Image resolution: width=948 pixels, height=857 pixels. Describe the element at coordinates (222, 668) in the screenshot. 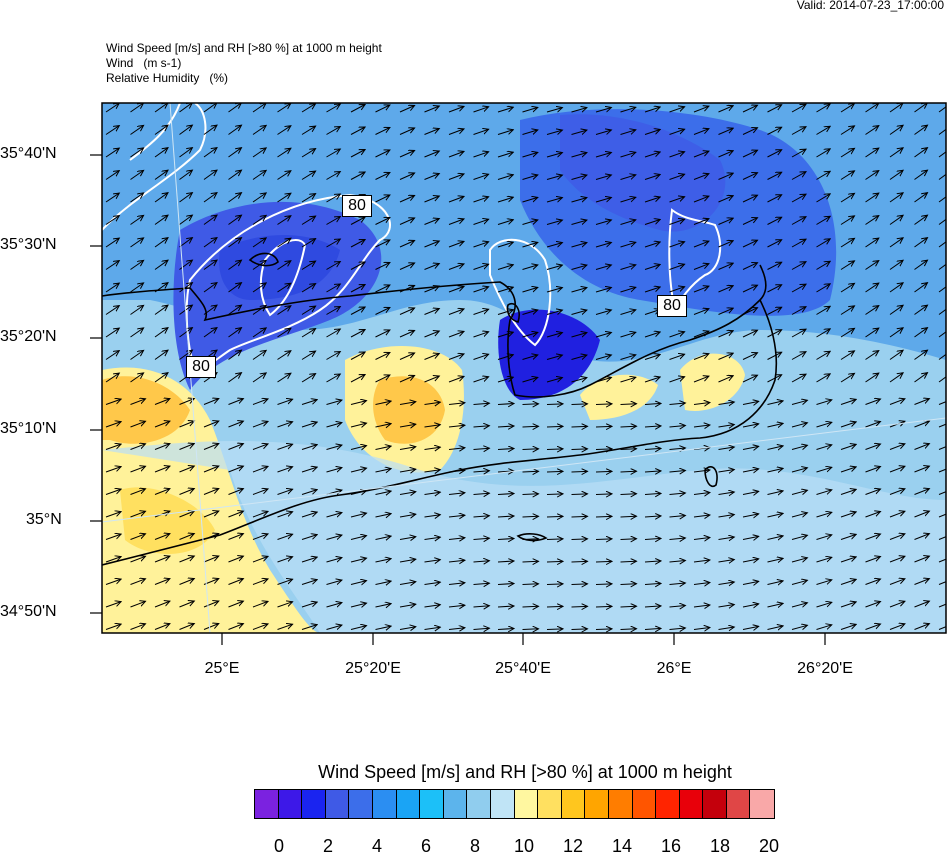

I see `lon-label: 25°E` at that location.